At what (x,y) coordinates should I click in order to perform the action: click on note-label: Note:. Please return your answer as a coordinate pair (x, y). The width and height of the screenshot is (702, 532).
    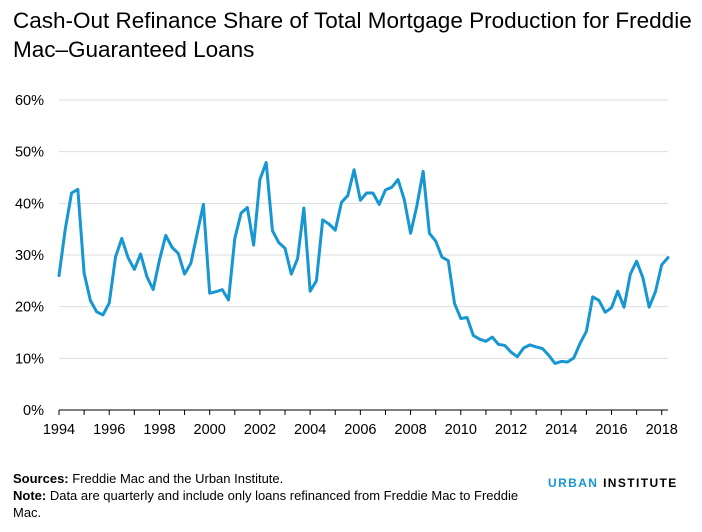
    Looking at the image, I should click on (30, 495).